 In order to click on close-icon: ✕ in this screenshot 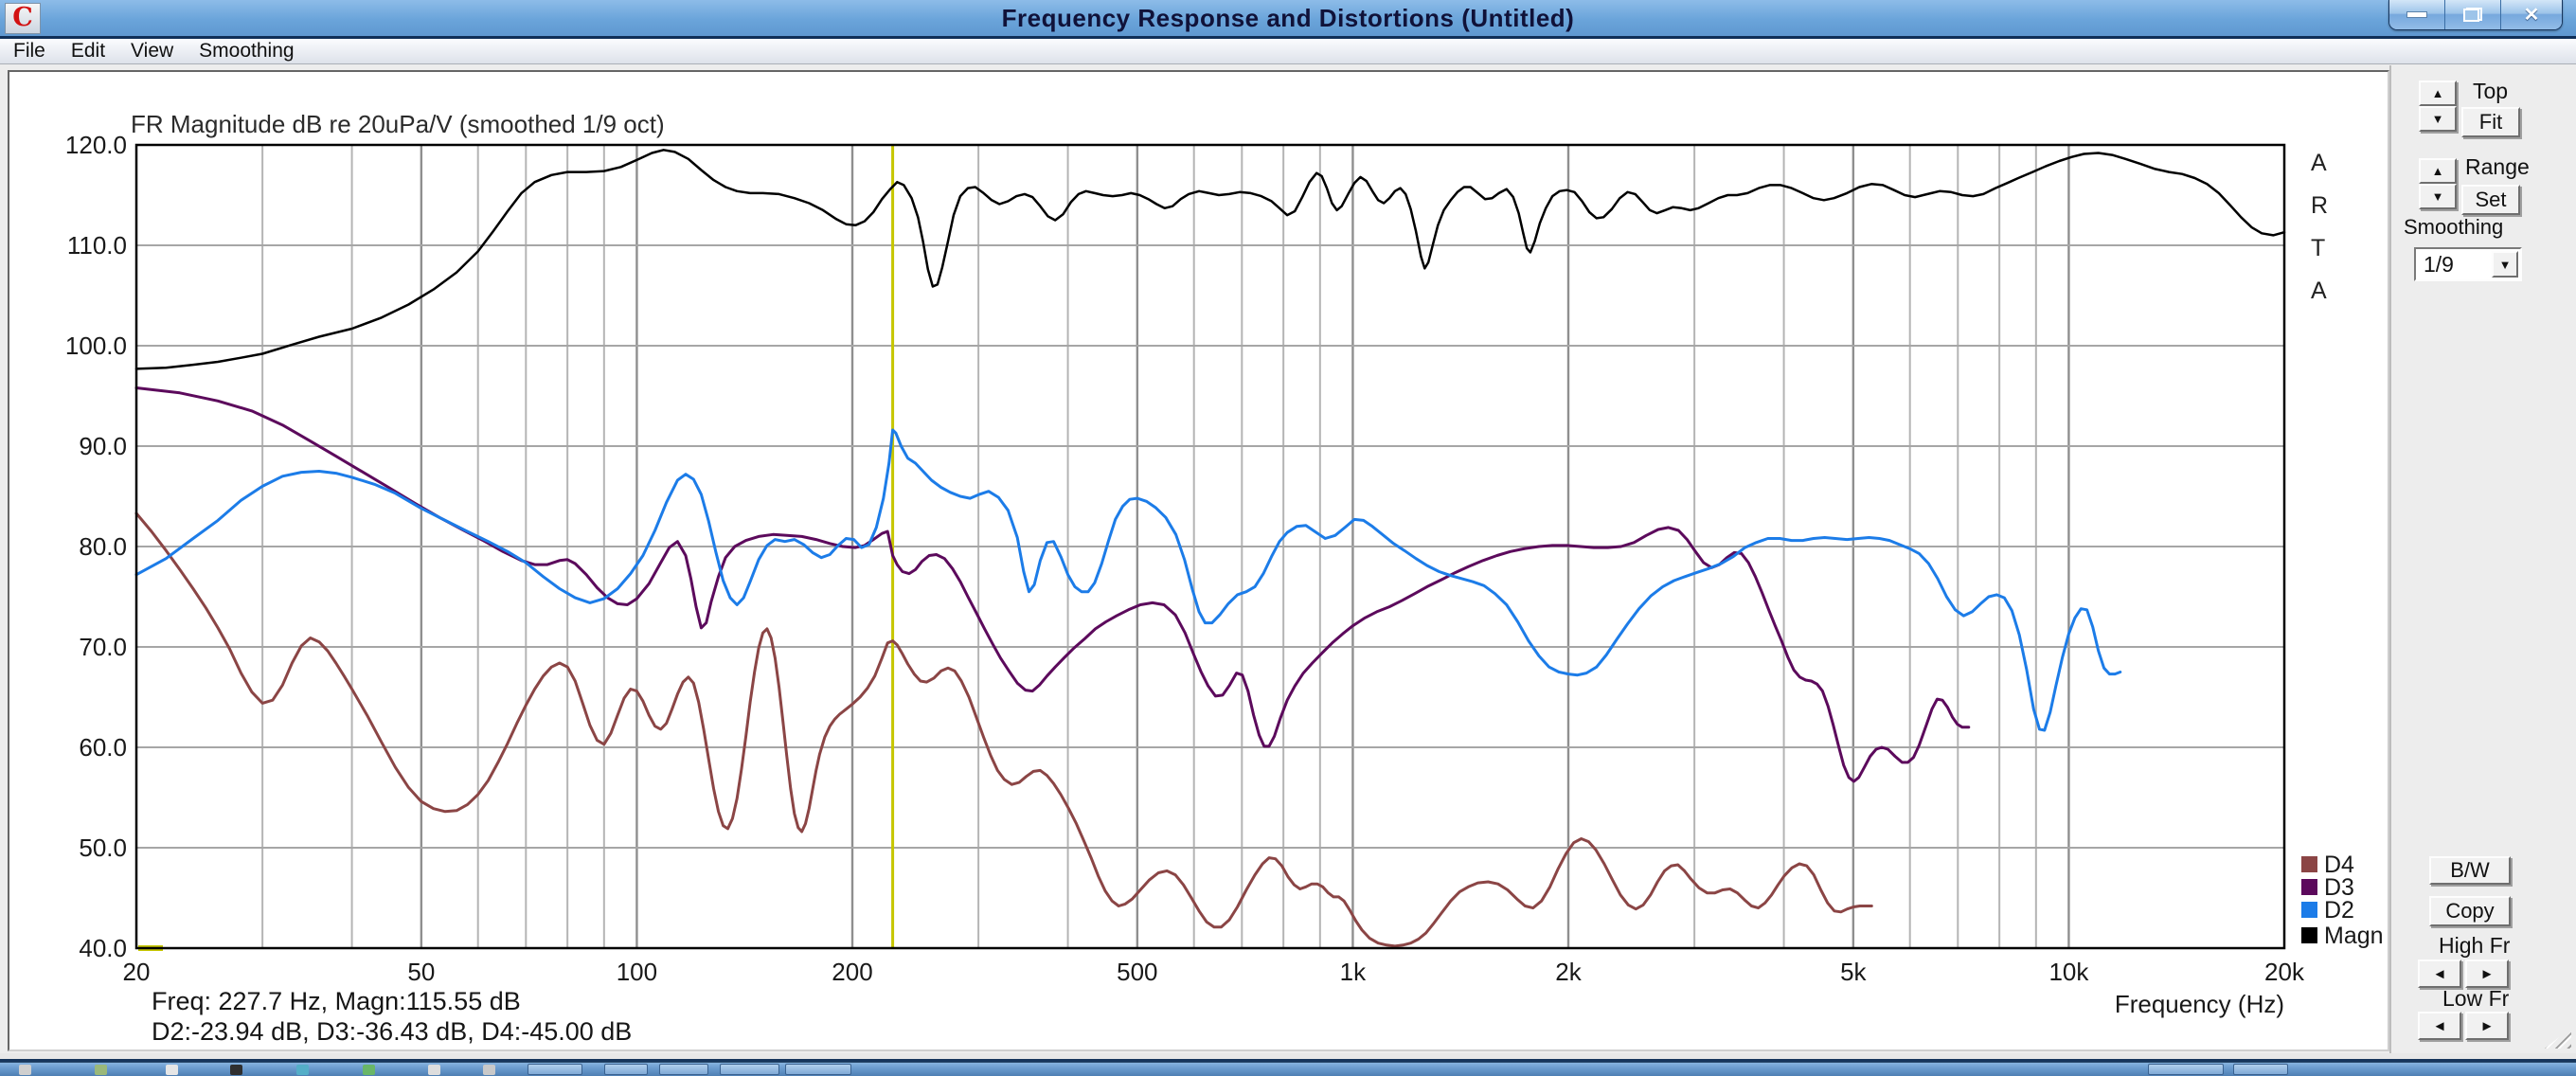, I will do `click(2531, 15)`.